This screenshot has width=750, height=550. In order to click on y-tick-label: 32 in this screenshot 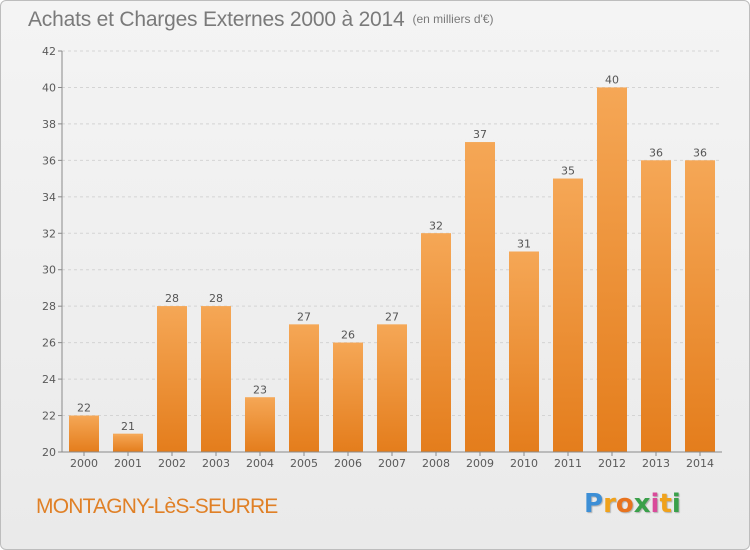, I will do `click(49, 233)`.